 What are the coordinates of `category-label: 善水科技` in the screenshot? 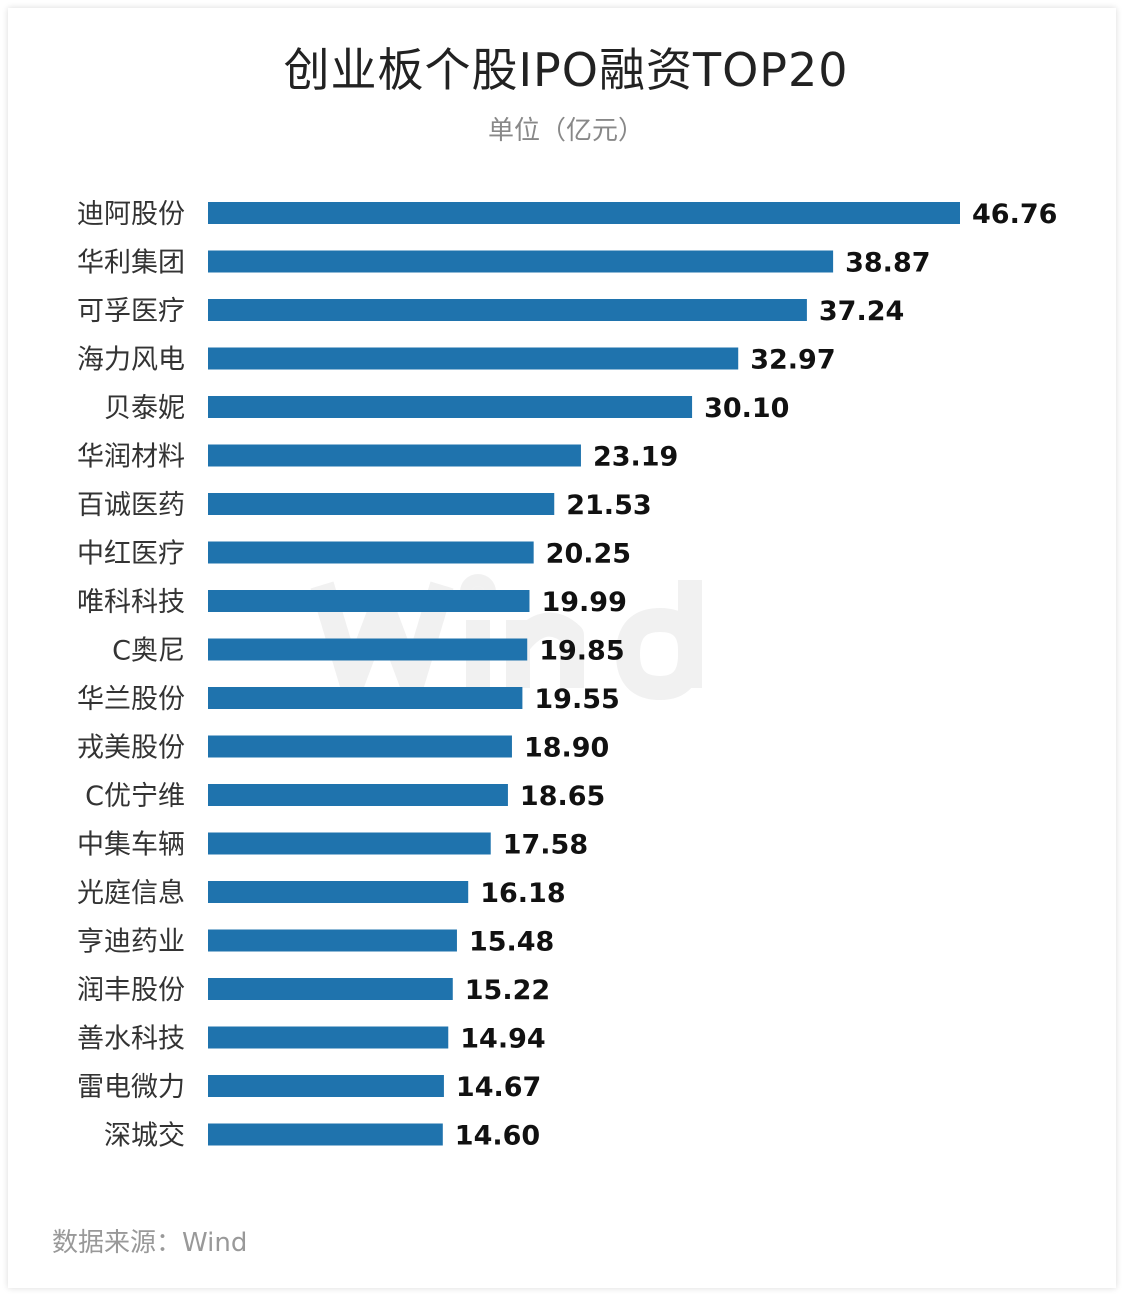 It's located at (131, 1039).